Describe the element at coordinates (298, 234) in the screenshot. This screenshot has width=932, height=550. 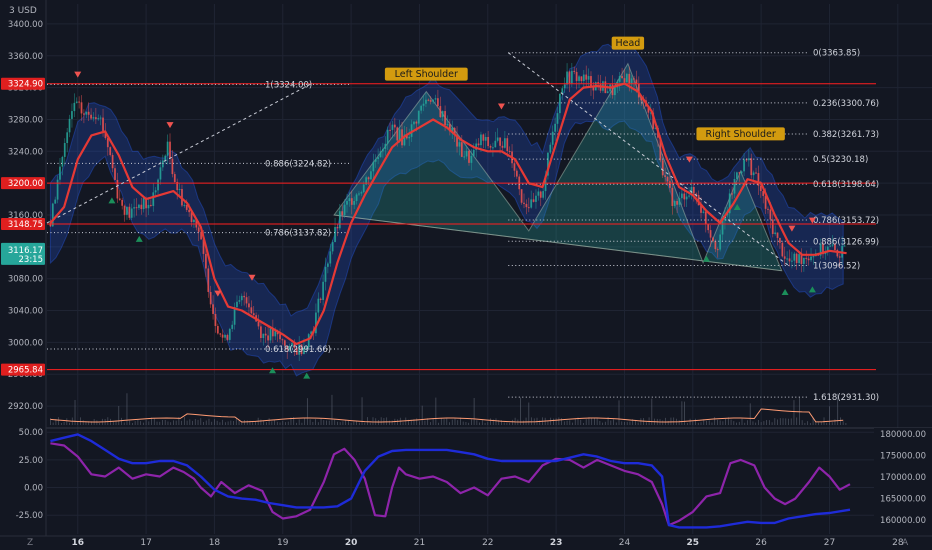
I see `fib-level-label: 0.786(3137.82)` at that location.